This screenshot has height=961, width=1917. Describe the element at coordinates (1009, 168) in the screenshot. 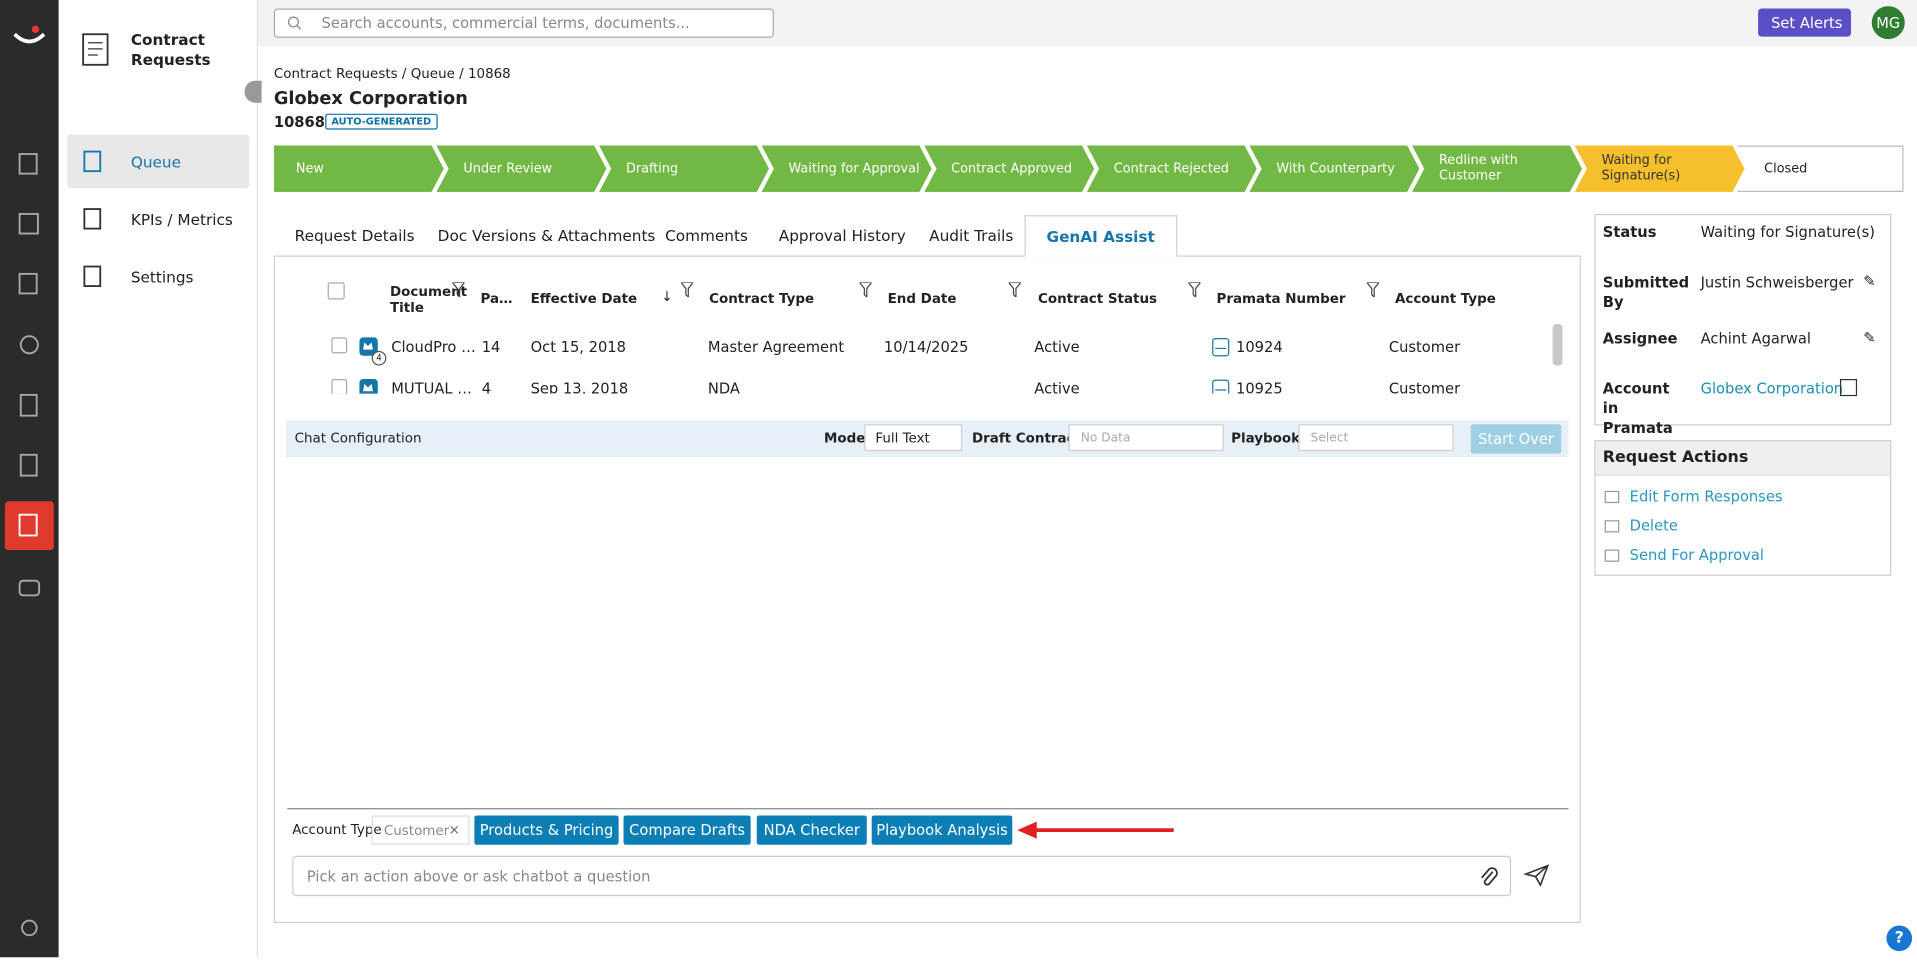

I see `stage: Contract Approved` at that location.